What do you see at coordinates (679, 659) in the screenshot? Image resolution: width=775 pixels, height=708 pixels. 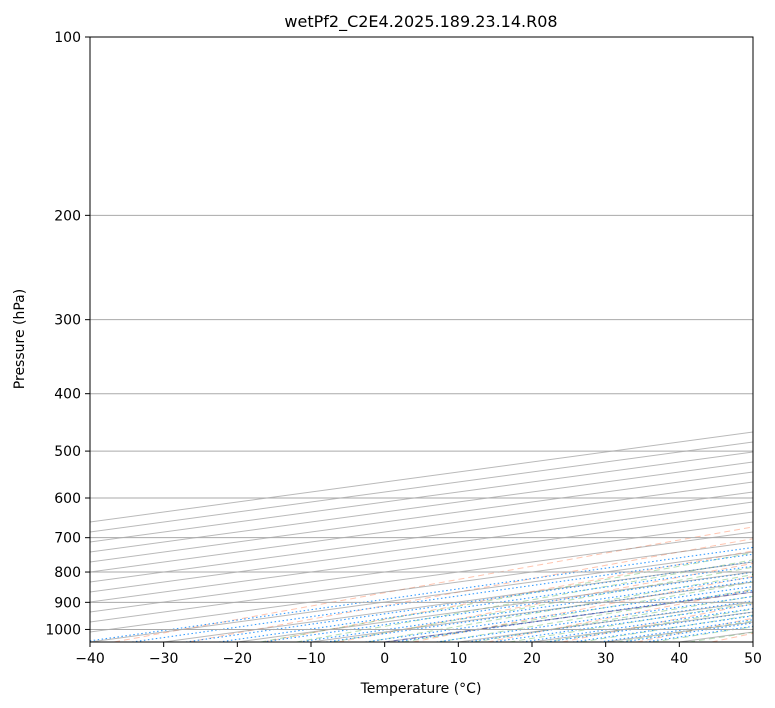 I see `x-tick-label: 40` at bounding box center [679, 659].